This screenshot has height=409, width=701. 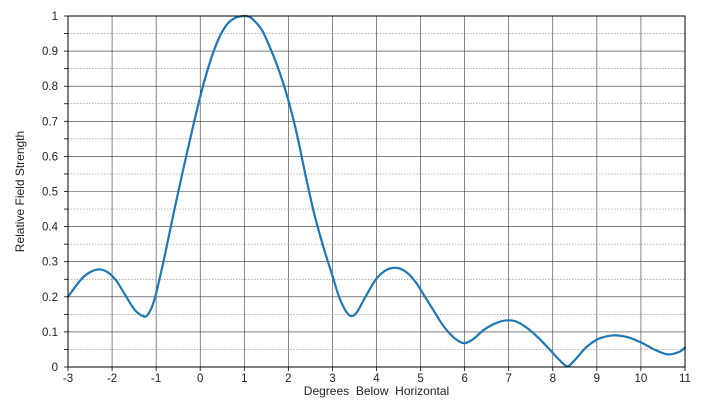 What do you see at coordinates (20, 191) in the screenshot?
I see `y-axis-title: Relative Field Strength` at bounding box center [20, 191].